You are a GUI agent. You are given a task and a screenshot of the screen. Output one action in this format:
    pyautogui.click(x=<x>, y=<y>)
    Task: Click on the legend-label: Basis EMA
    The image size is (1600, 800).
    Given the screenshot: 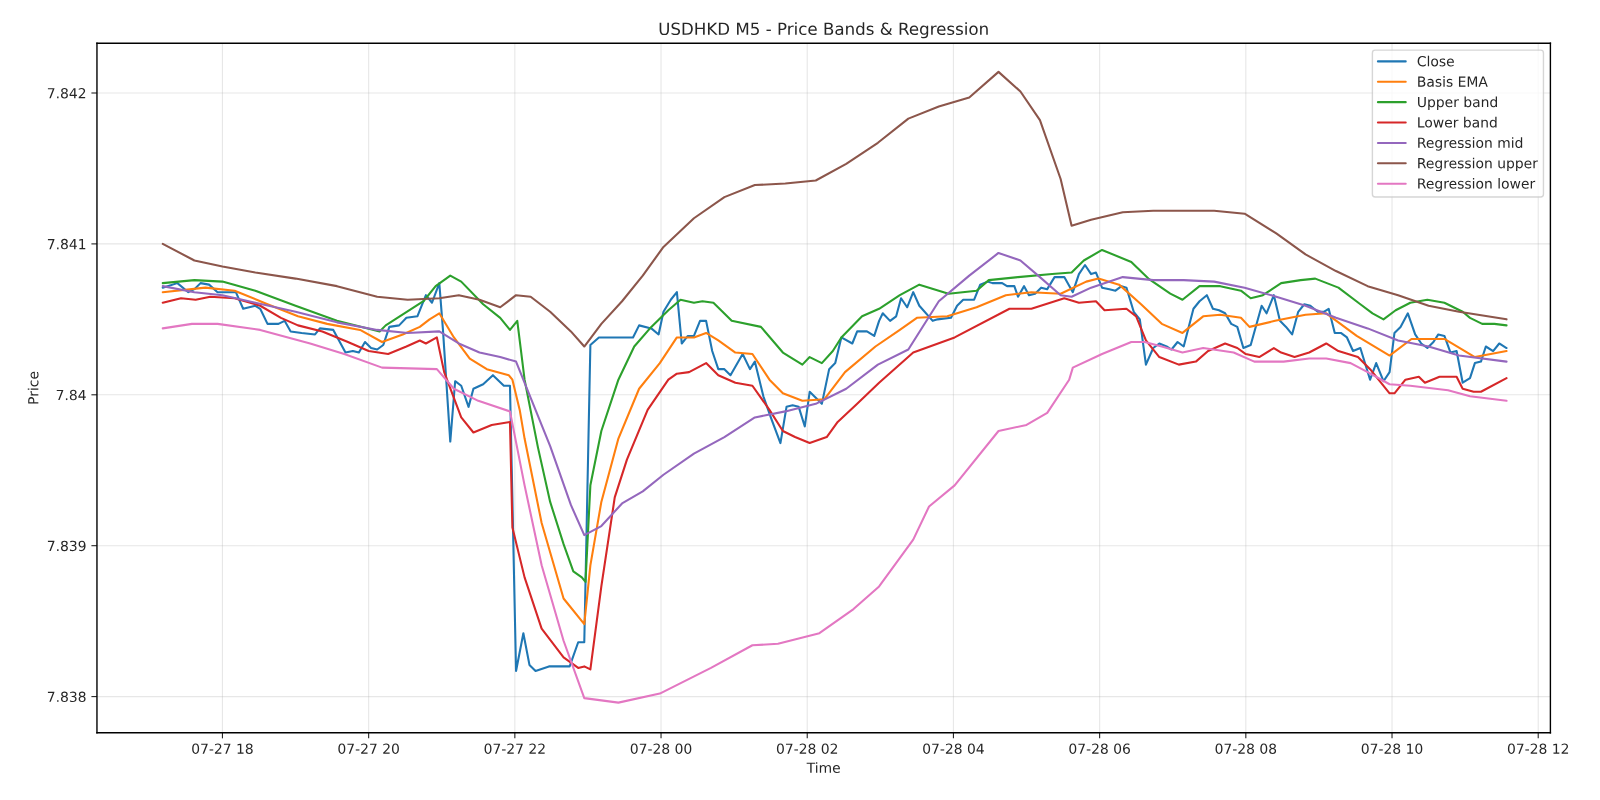 What is the action you would take?
    pyautogui.click(x=1453, y=81)
    